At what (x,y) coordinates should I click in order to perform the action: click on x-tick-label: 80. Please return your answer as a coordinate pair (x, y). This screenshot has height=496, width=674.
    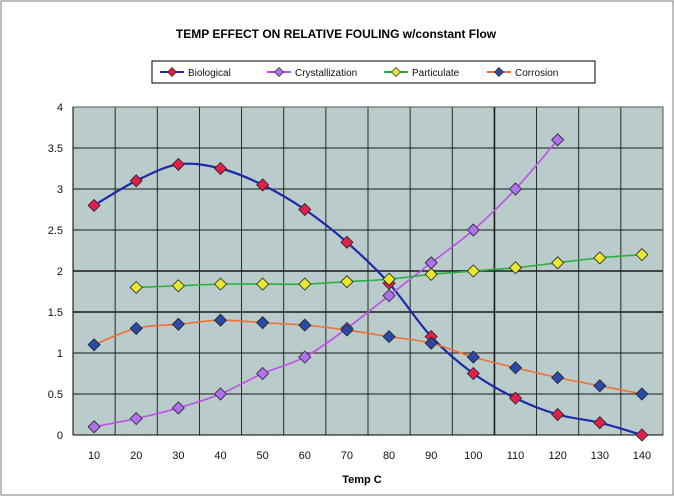
    Looking at the image, I should click on (389, 456).